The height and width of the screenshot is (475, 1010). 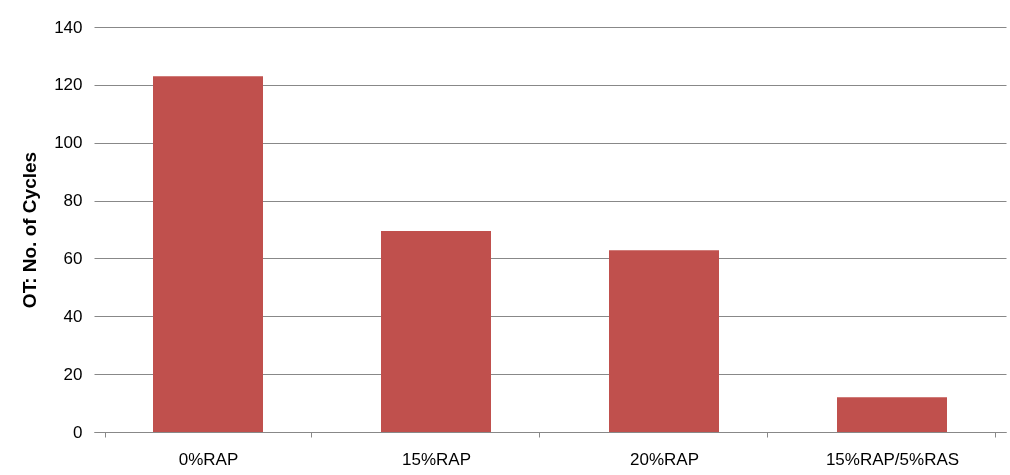 I want to click on y-tick-label: 80, so click(x=73, y=201).